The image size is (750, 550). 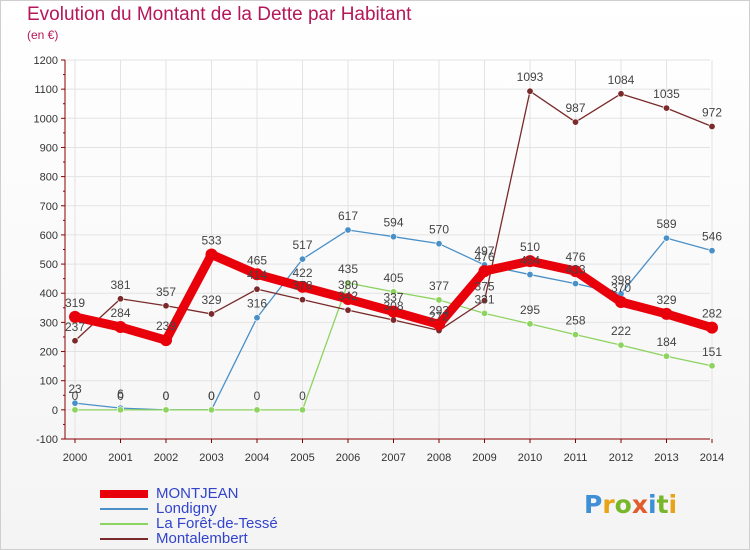 What do you see at coordinates (49, 178) in the screenshot?
I see `y-tick-label: 800` at bounding box center [49, 178].